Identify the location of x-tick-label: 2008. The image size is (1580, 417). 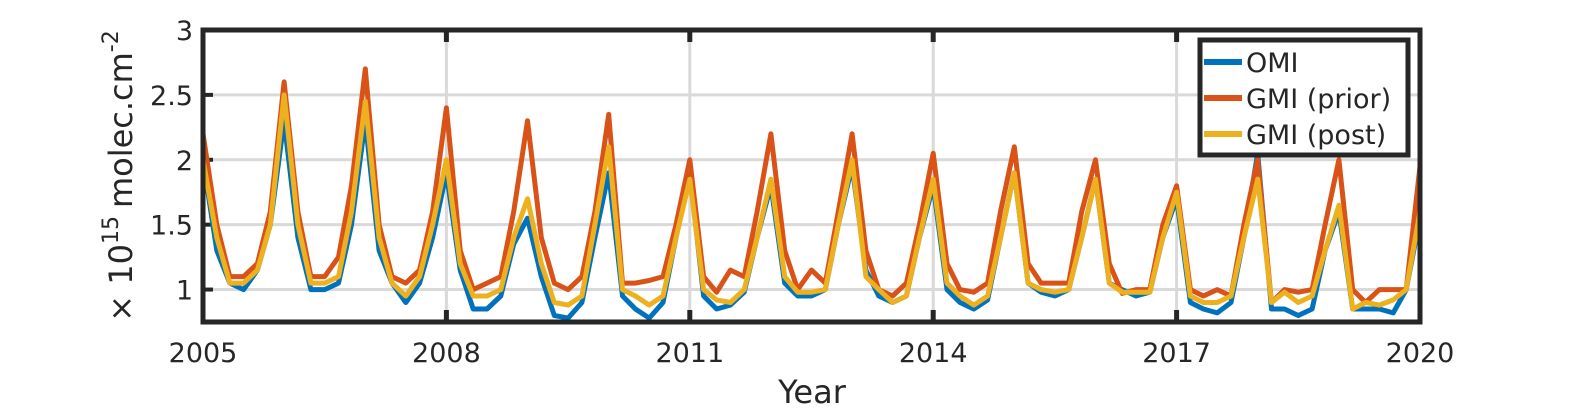
(446, 353).